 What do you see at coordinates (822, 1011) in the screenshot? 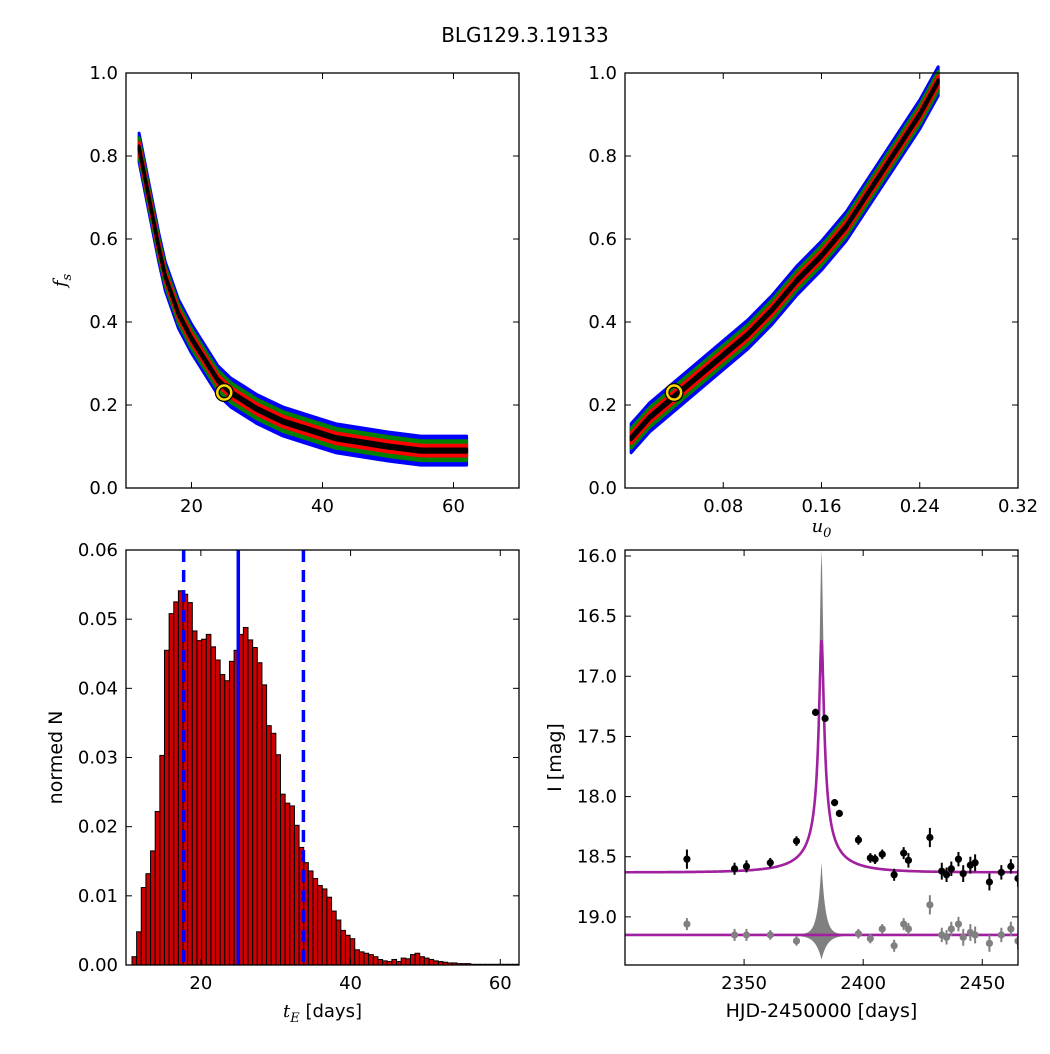
I see `x-axis-label: HJD-2450000 [days]` at bounding box center [822, 1011].